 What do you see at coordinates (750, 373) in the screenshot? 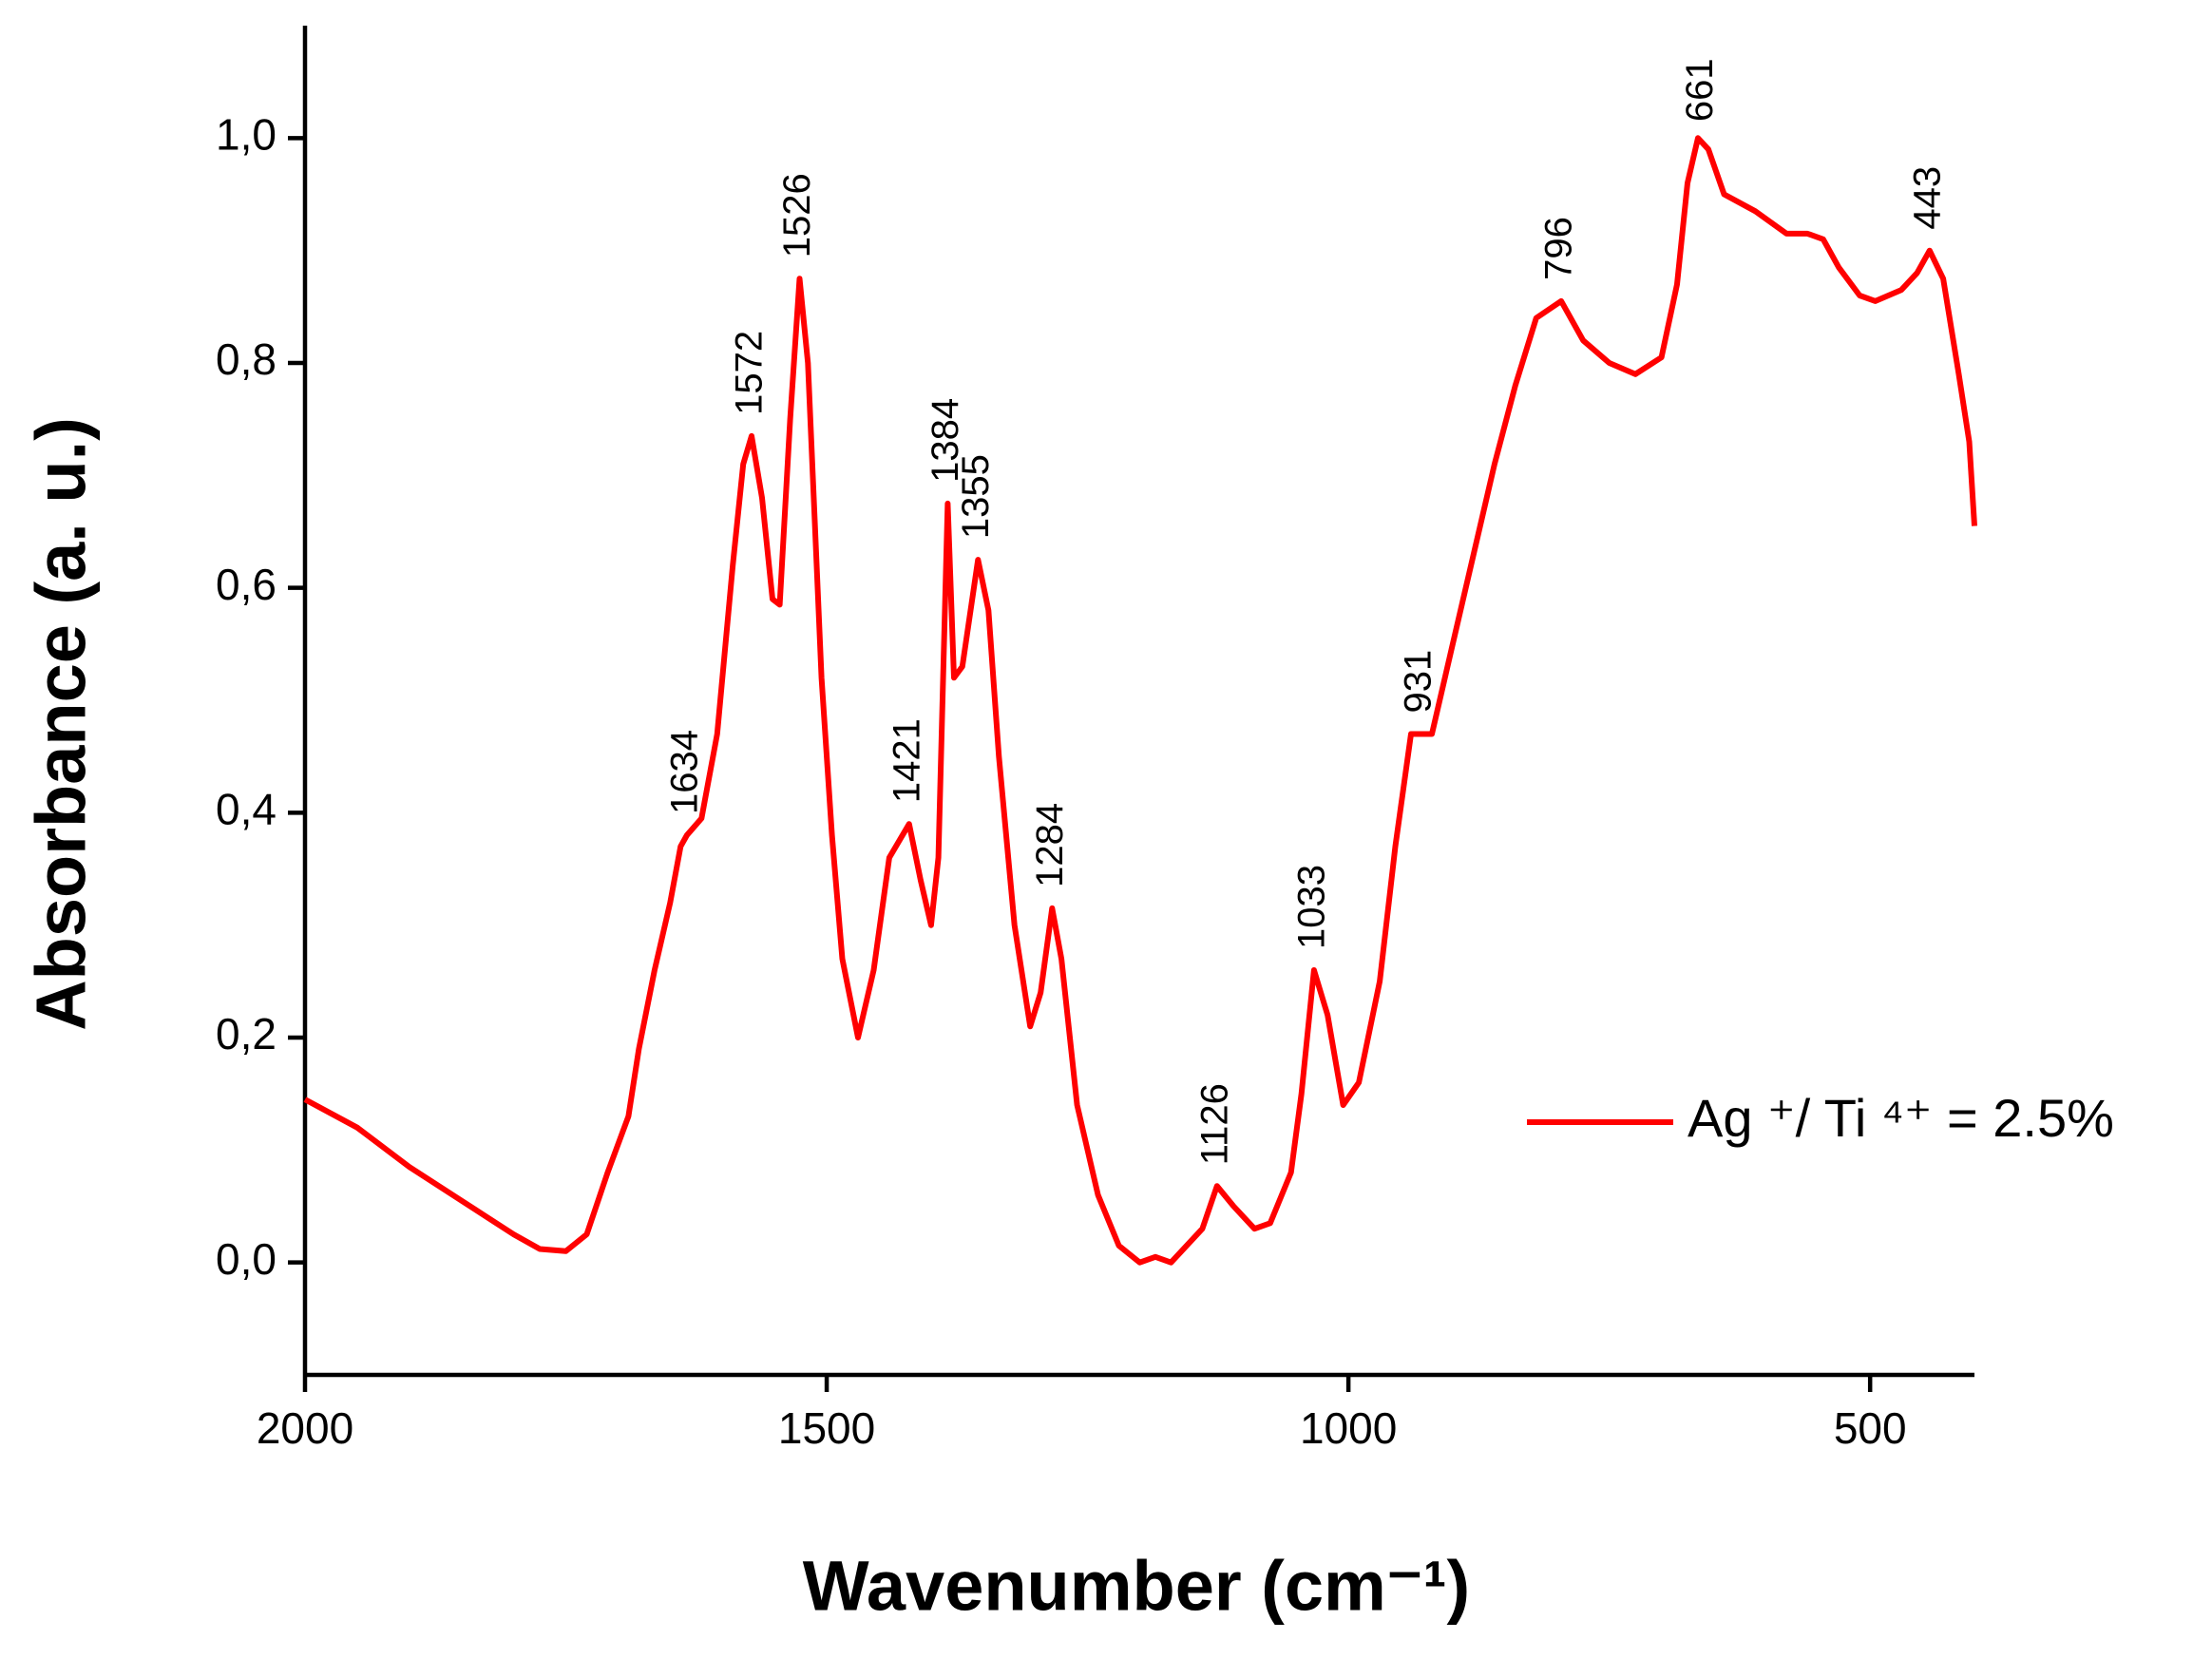
I see `peak-label: 1572` at bounding box center [750, 373].